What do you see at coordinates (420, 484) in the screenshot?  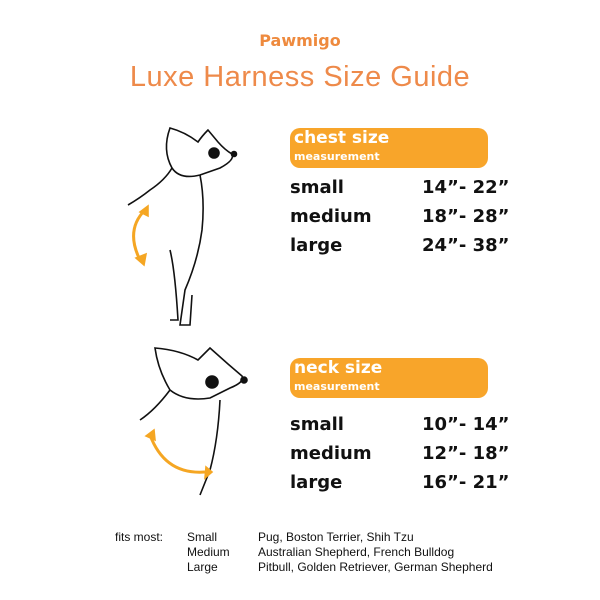 I see `neck-row-large: large 16”- 21”` at bounding box center [420, 484].